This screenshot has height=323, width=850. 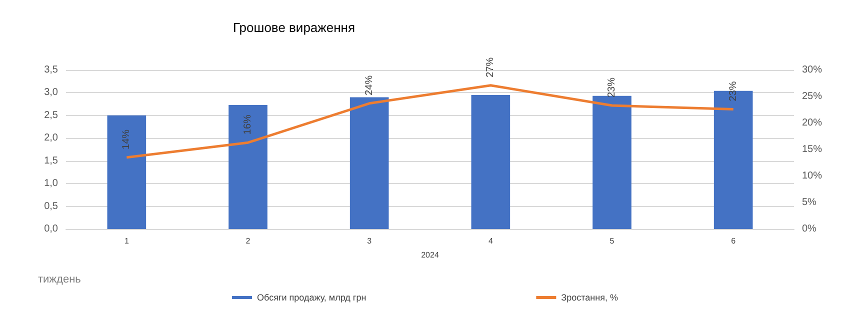 What do you see at coordinates (589, 297) in the screenshot?
I see `legend-label: Зростання, %` at bounding box center [589, 297].